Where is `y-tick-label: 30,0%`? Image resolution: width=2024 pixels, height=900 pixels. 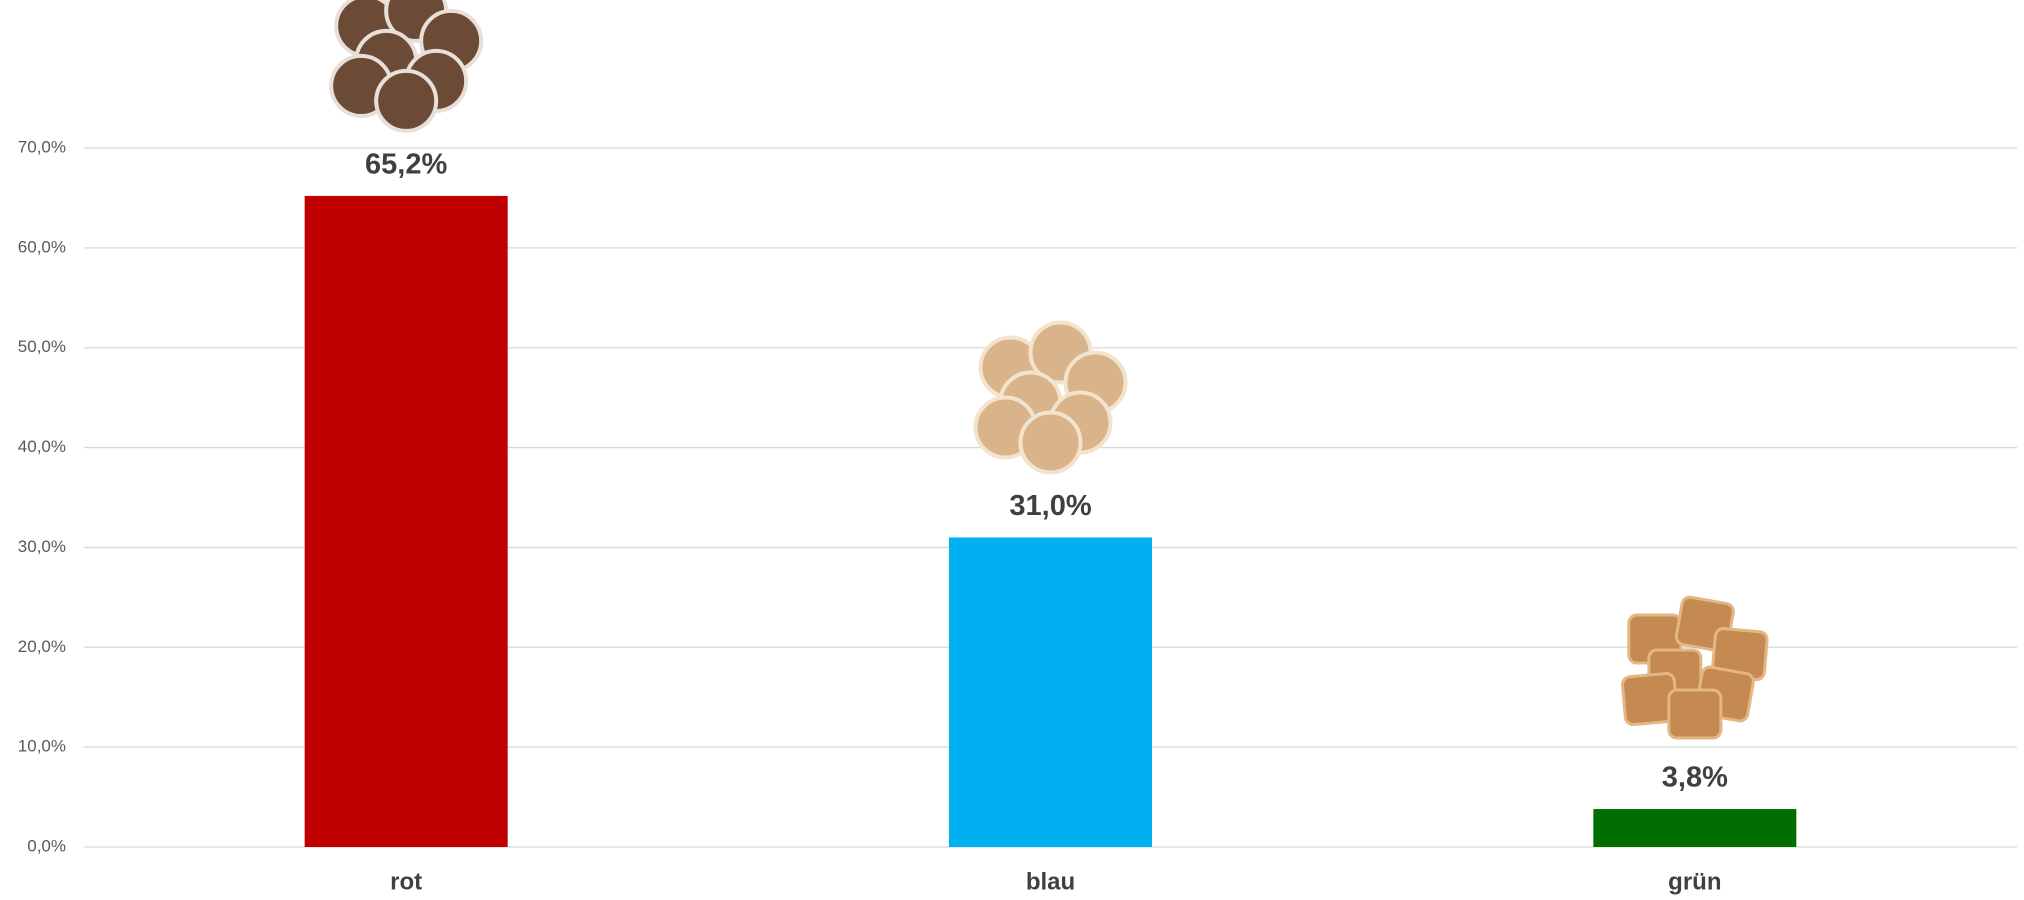
y-tick-label: 30,0% is located at coordinates (42, 546).